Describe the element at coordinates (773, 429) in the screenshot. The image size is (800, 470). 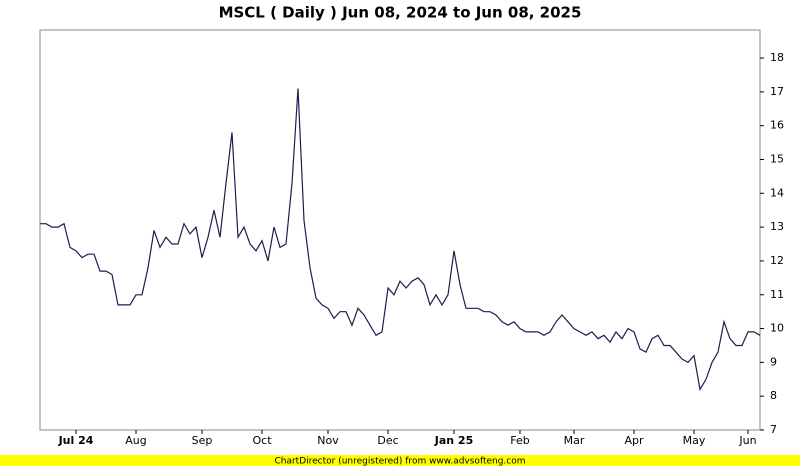
I see `y-tick-label: 7` at that location.